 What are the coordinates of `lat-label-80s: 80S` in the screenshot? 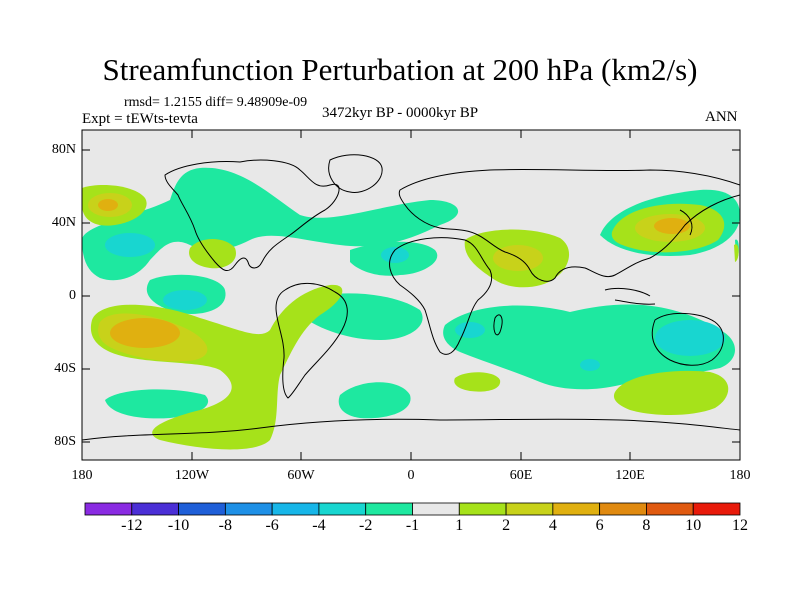 It's located at (65, 441).